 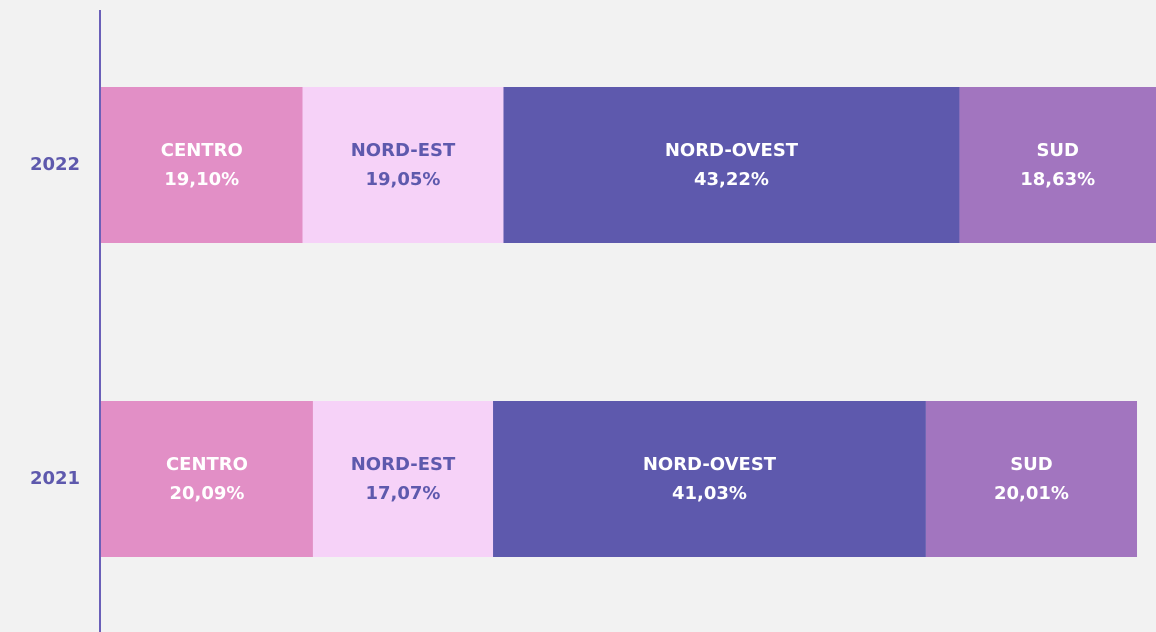 I want to click on y-tick-label: 2021, so click(x=55, y=478).